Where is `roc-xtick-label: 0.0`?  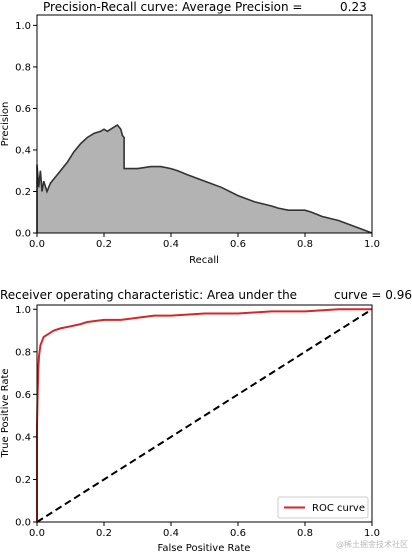
roc-xtick-label: 0.0 is located at coordinates (37, 533).